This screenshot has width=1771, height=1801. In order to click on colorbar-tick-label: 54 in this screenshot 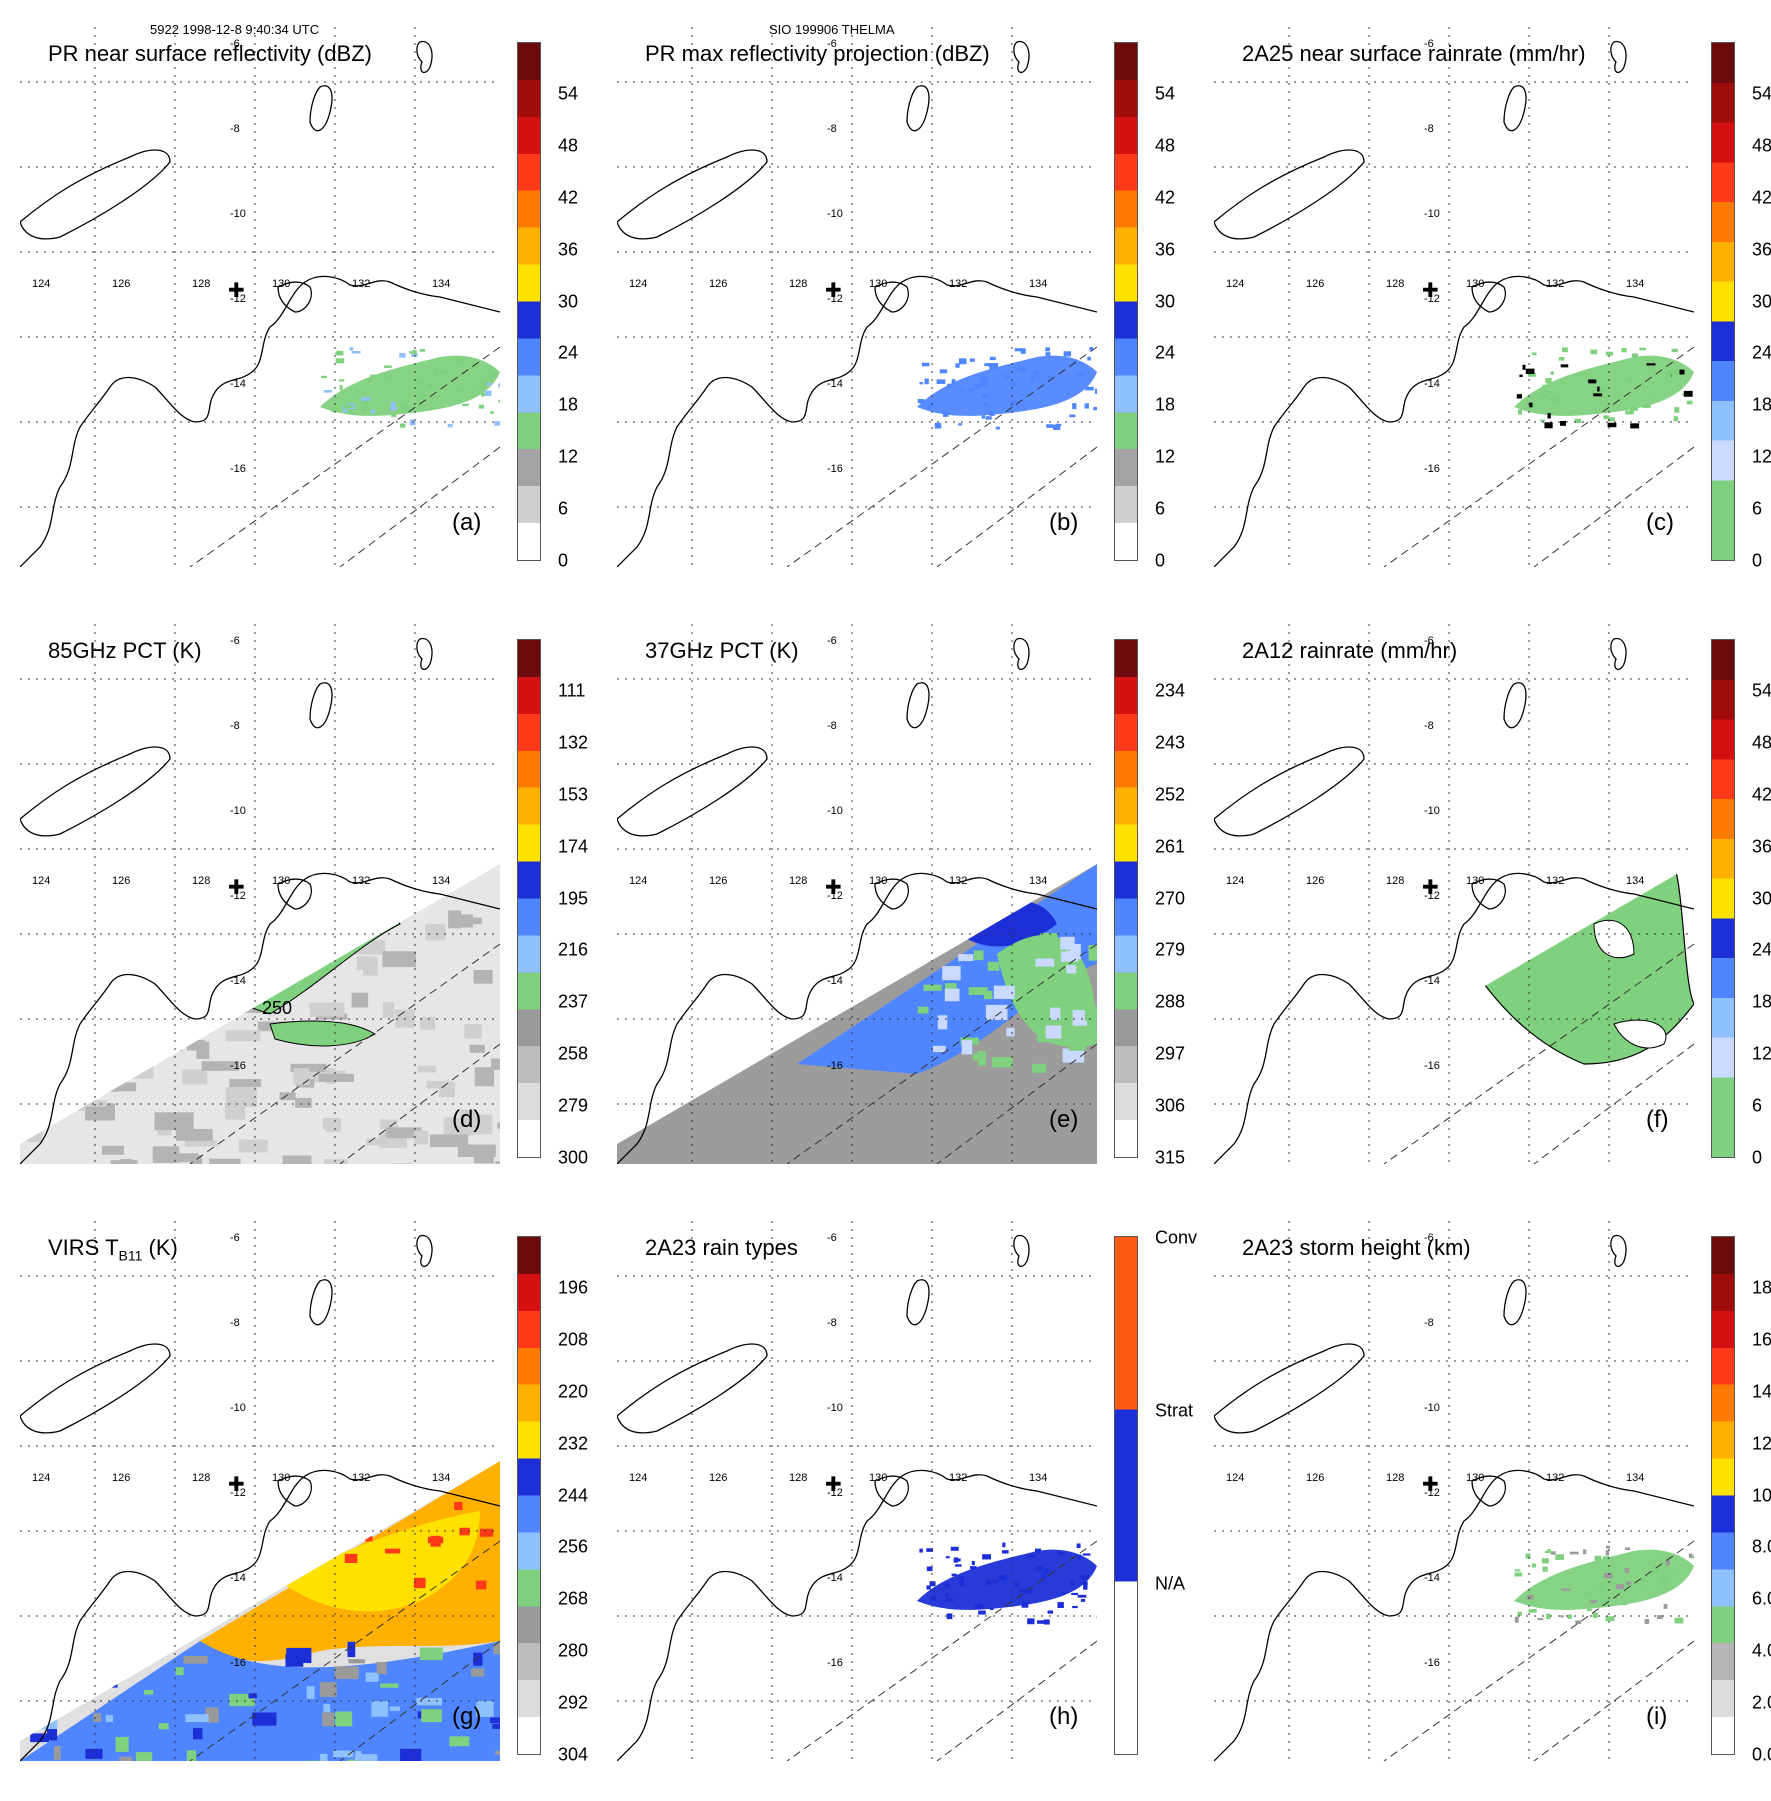, I will do `click(1761, 94)`.